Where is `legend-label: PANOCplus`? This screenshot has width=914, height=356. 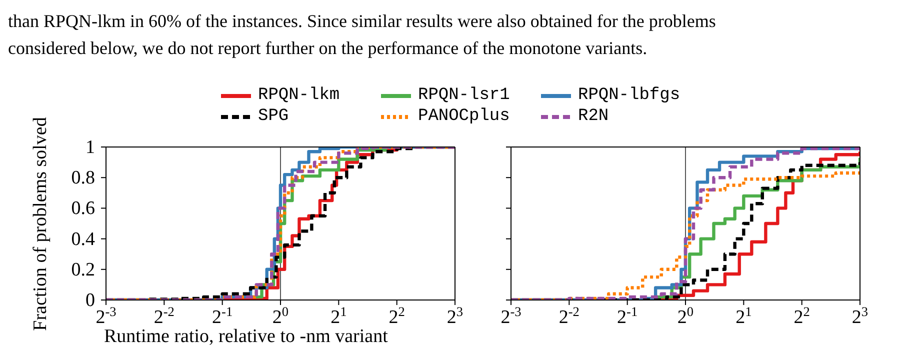
legend-label: PANOCplus is located at coordinates (464, 116).